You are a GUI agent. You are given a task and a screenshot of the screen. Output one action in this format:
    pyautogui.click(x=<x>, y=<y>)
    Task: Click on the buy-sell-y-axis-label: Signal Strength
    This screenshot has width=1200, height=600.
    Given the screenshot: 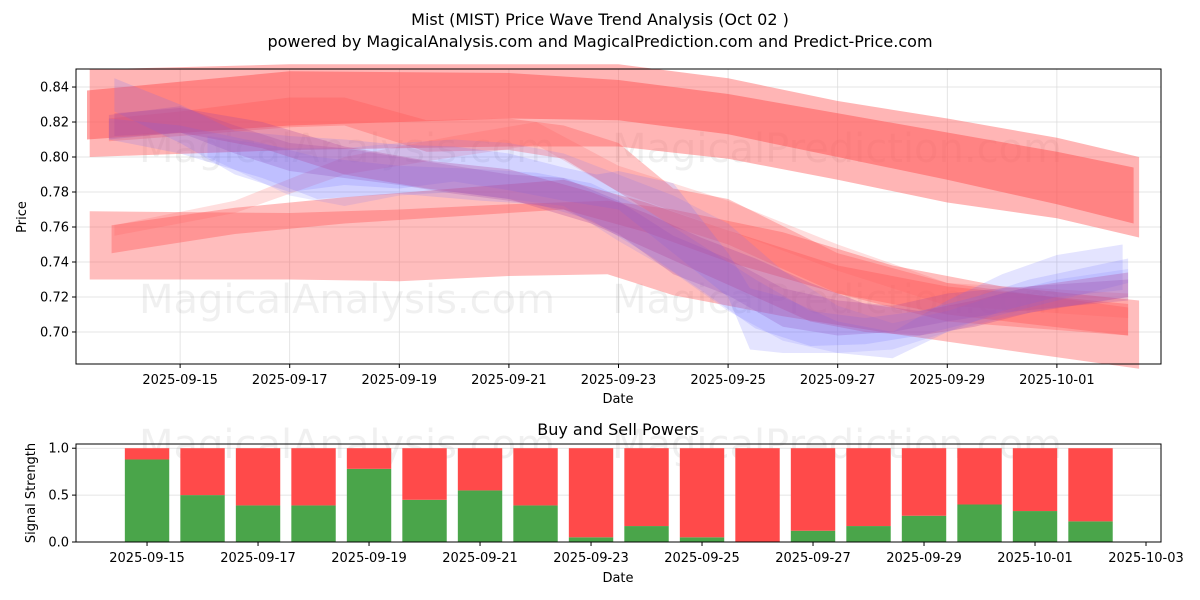 What is the action you would take?
    pyautogui.click(x=31, y=493)
    